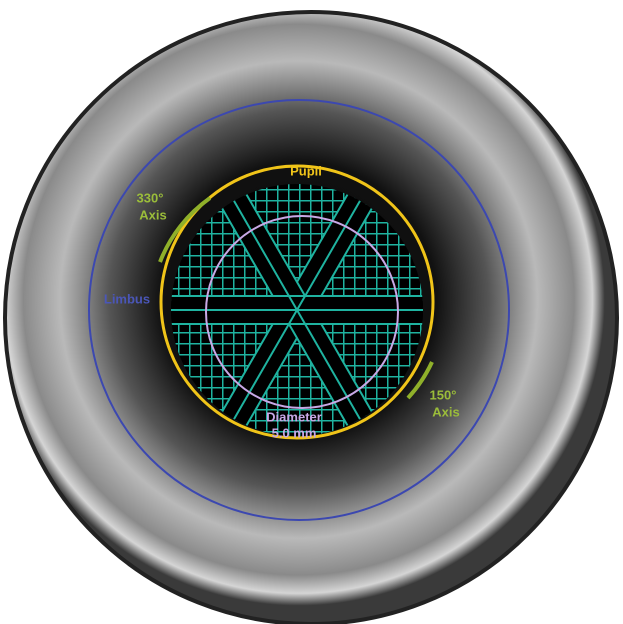  What do you see at coordinates (185, 229) in the screenshot?
I see `axis-330-arc` at bounding box center [185, 229].